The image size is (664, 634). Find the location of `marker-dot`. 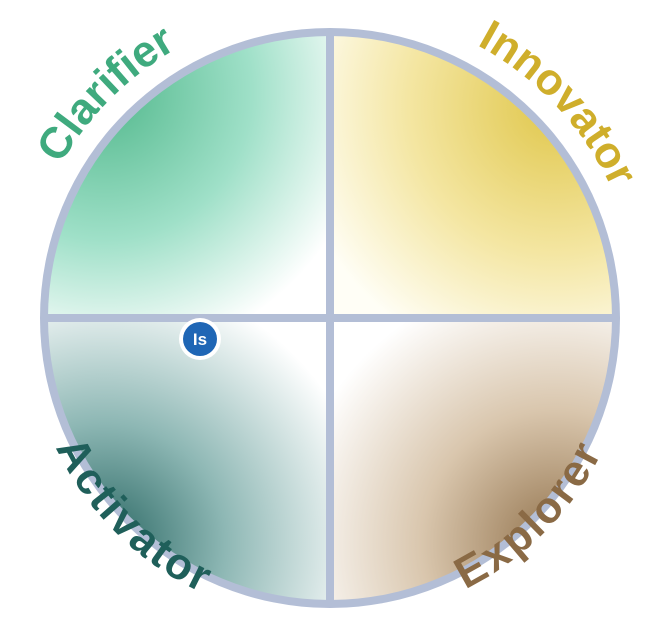

marker-dot is located at coordinates (200, 339).